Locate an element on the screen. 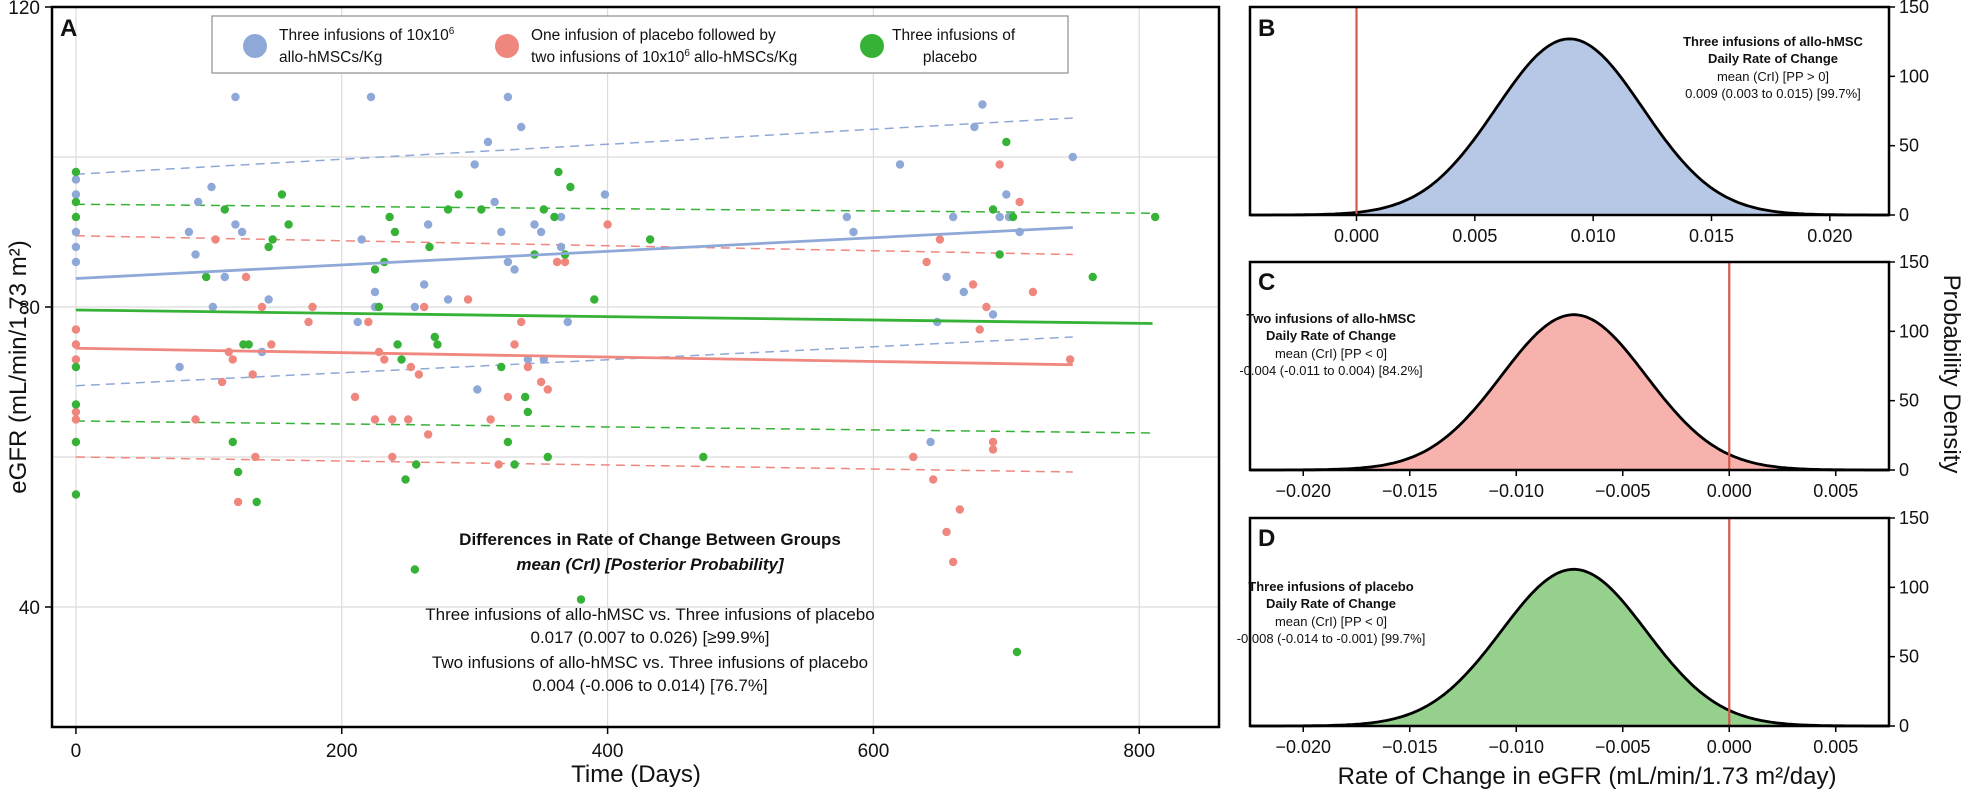  legend-label-series-3-line-1: Three infusions of is located at coordinates (954, 35).